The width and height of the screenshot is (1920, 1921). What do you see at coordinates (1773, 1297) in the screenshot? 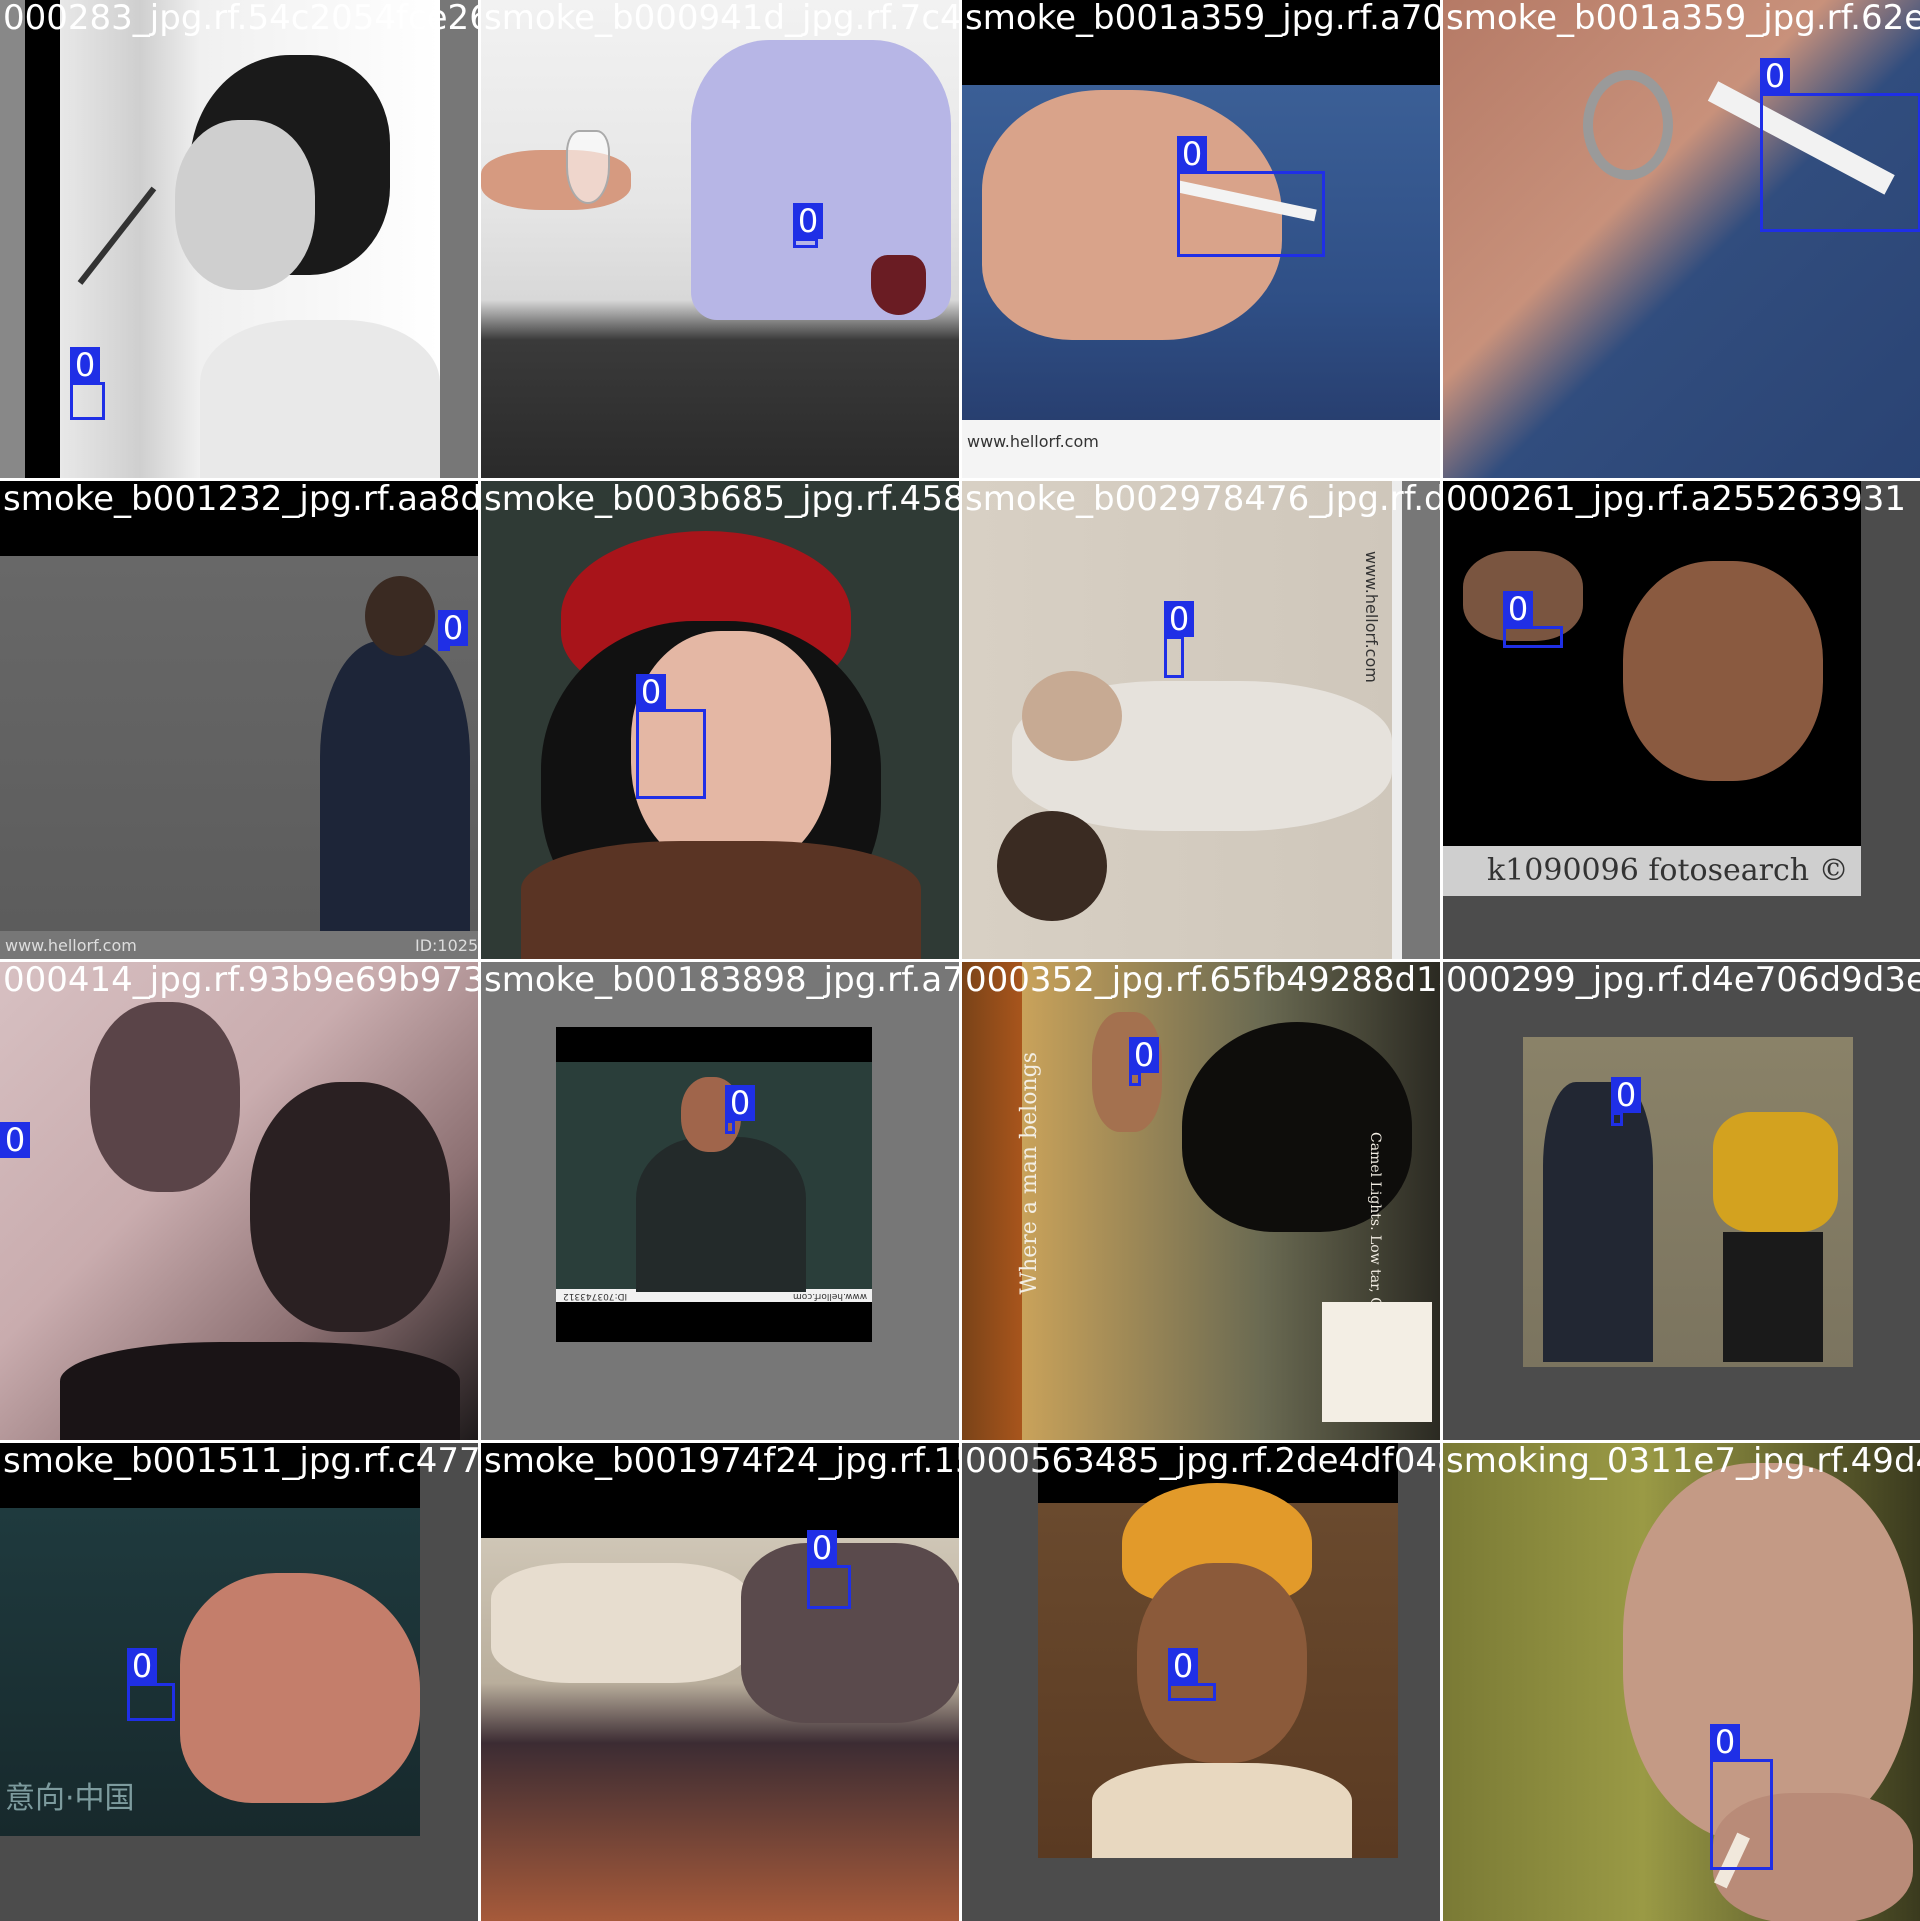
I see `pants-shape` at bounding box center [1773, 1297].